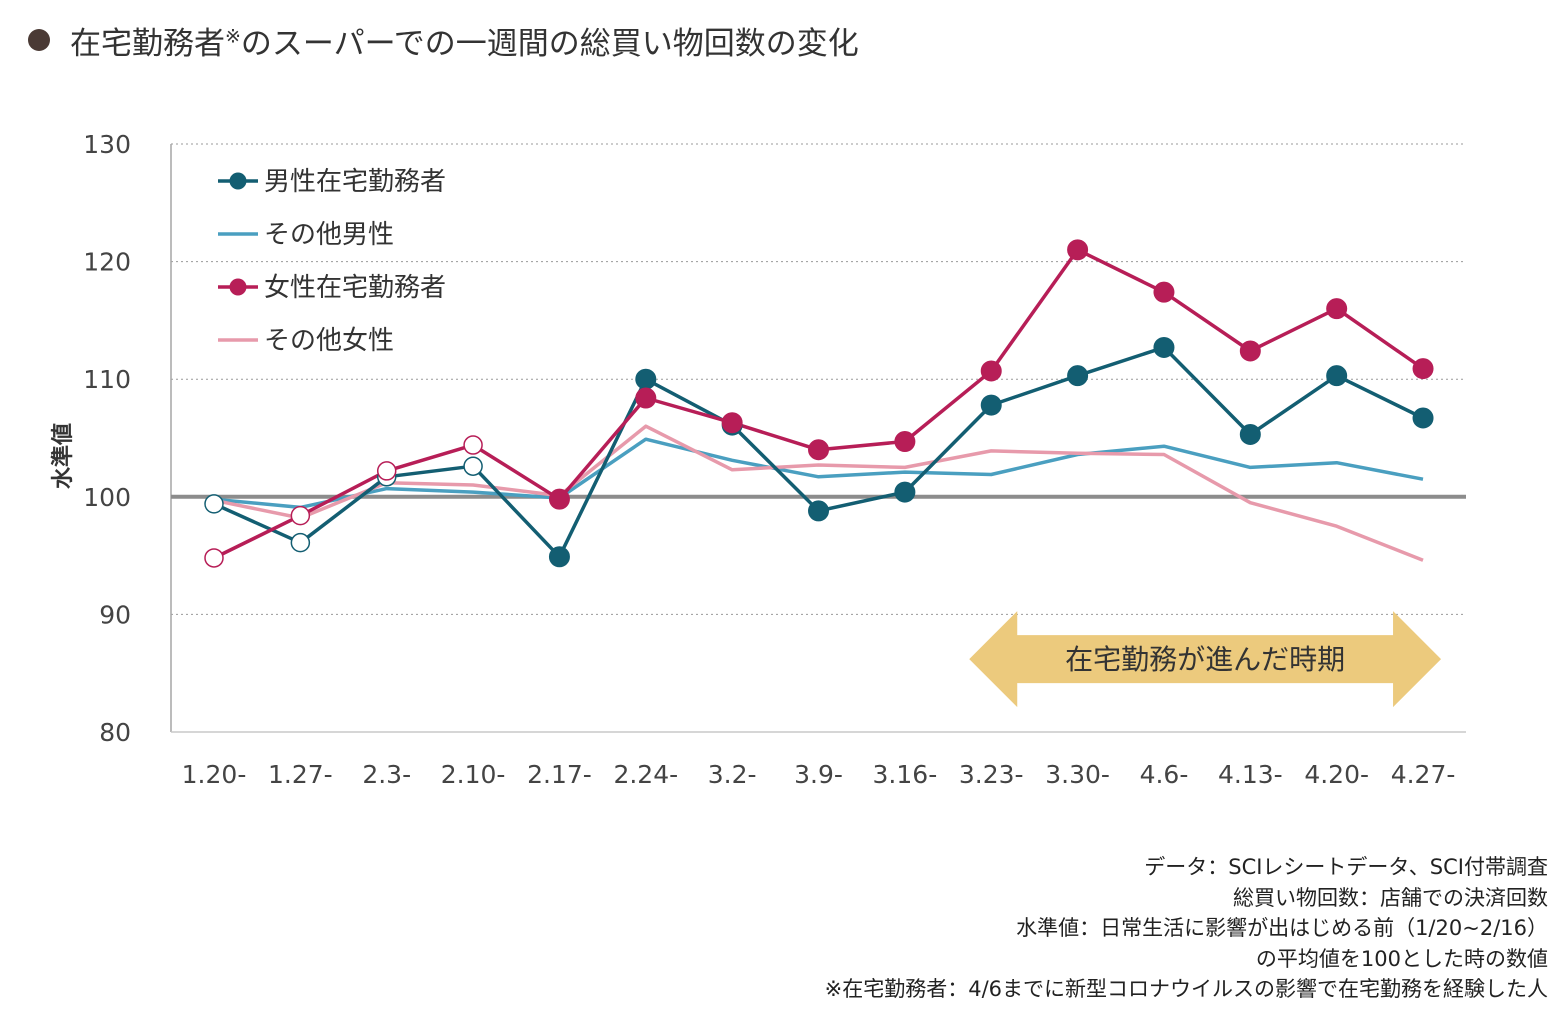 This screenshot has width=1565, height=1019. Describe the element at coordinates (115, 732) in the screenshot. I see `y-tick-label-80: 80` at that location.